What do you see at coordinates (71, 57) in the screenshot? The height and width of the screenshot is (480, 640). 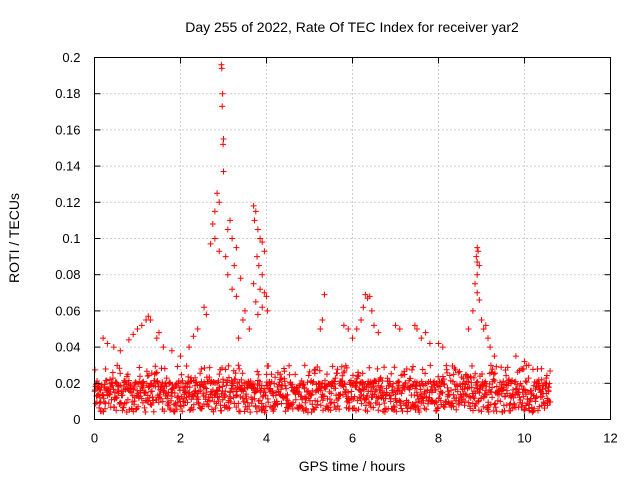 I see `y-tick-label: 0.2` at bounding box center [71, 57].